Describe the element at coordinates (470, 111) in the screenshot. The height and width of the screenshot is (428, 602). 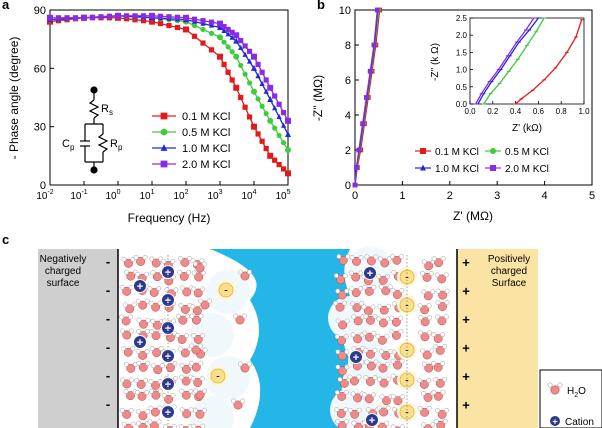
I see `inset-x-tick-label: 0.0` at that location.